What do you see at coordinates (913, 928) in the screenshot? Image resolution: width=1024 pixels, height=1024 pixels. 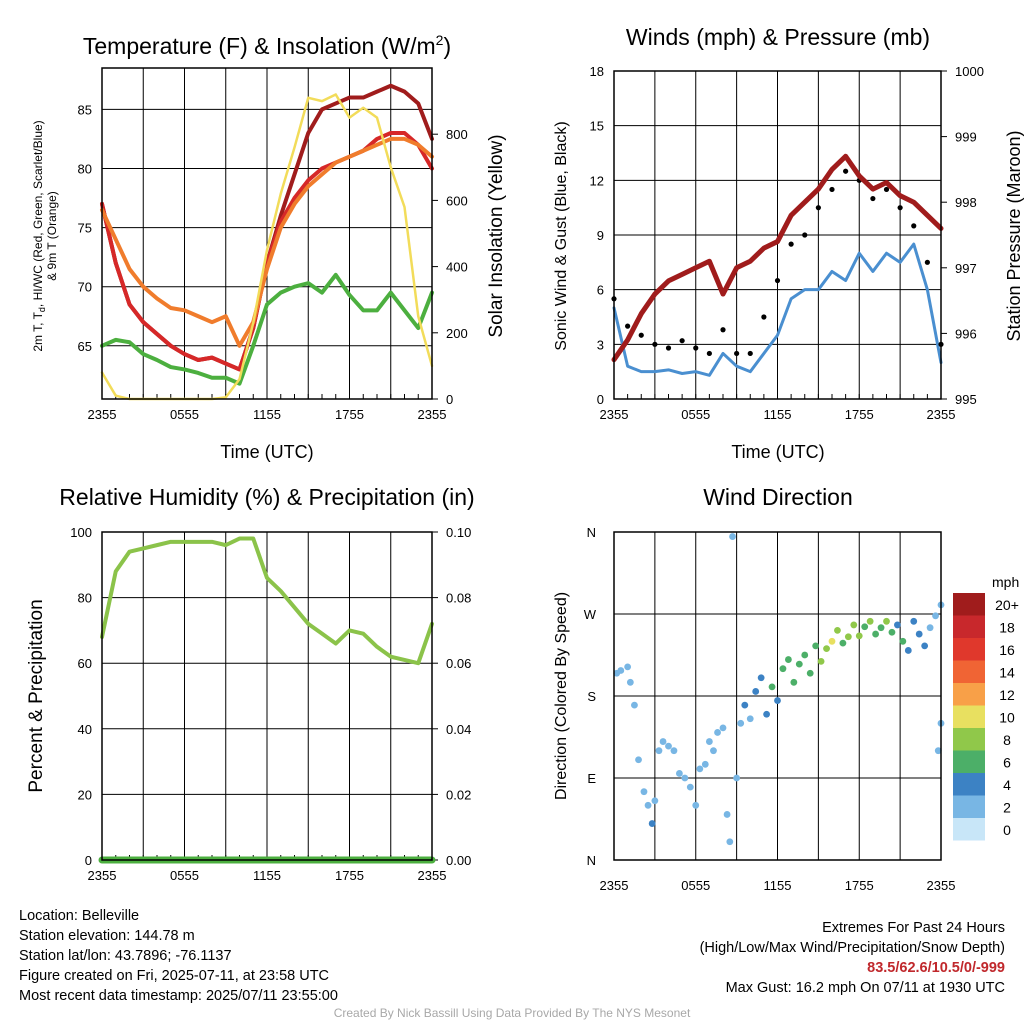 I see `extremes-heading: Extremes For Past 24 Hours` at bounding box center [913, 928].